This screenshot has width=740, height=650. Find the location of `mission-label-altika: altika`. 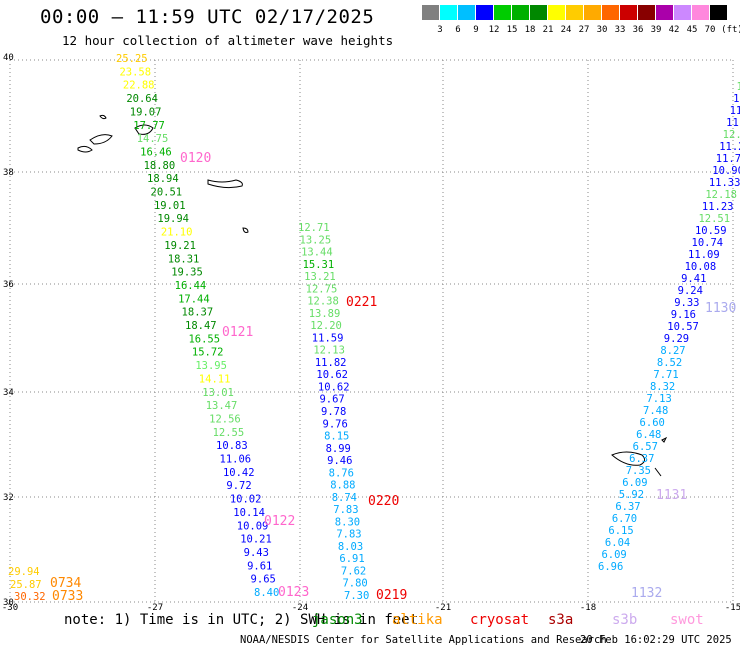

mission-label-altika: altika is located at coordinates (417, 620).